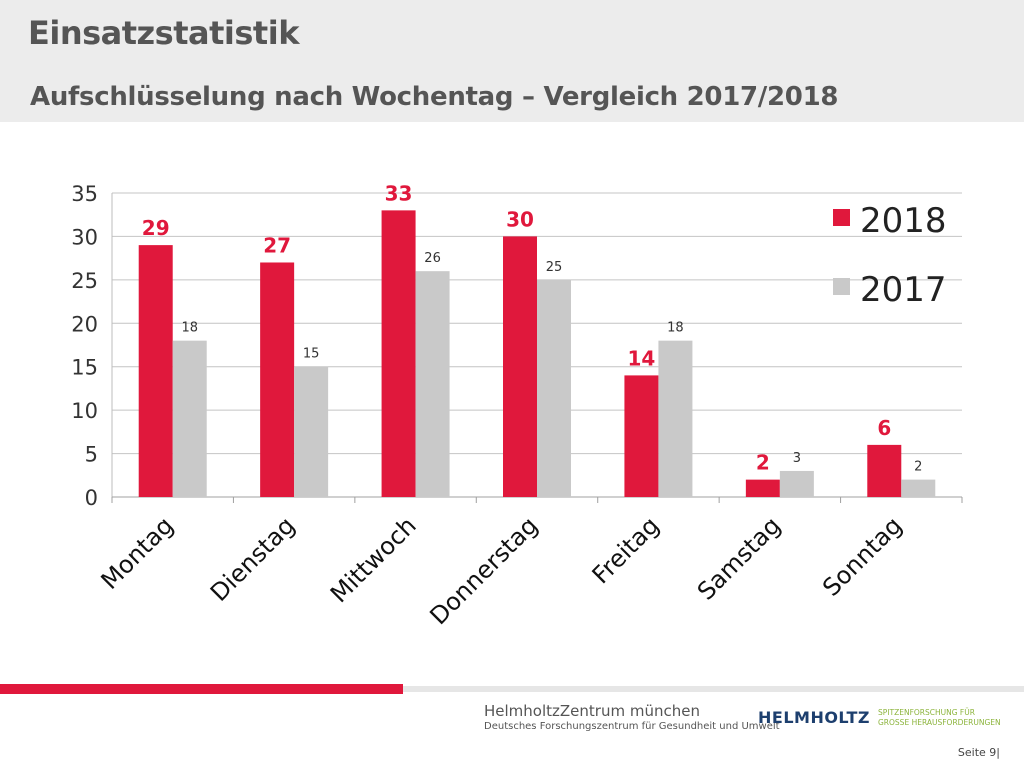 Image resolution: width=1024 pixels, height=768 pixels. I want to click on y-tick-label: 5, so click(91, 455).